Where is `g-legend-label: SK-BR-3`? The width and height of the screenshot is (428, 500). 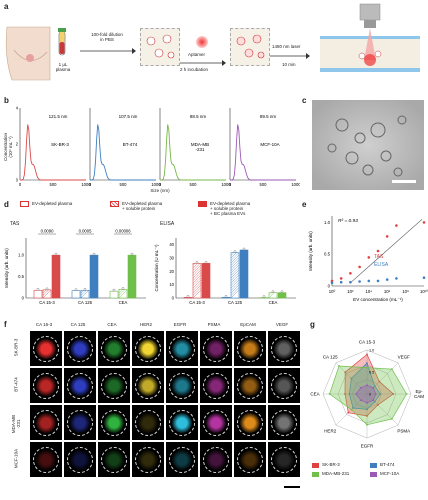 g-legend-label: SK-BR-3 is located at coordinates (331, 464).